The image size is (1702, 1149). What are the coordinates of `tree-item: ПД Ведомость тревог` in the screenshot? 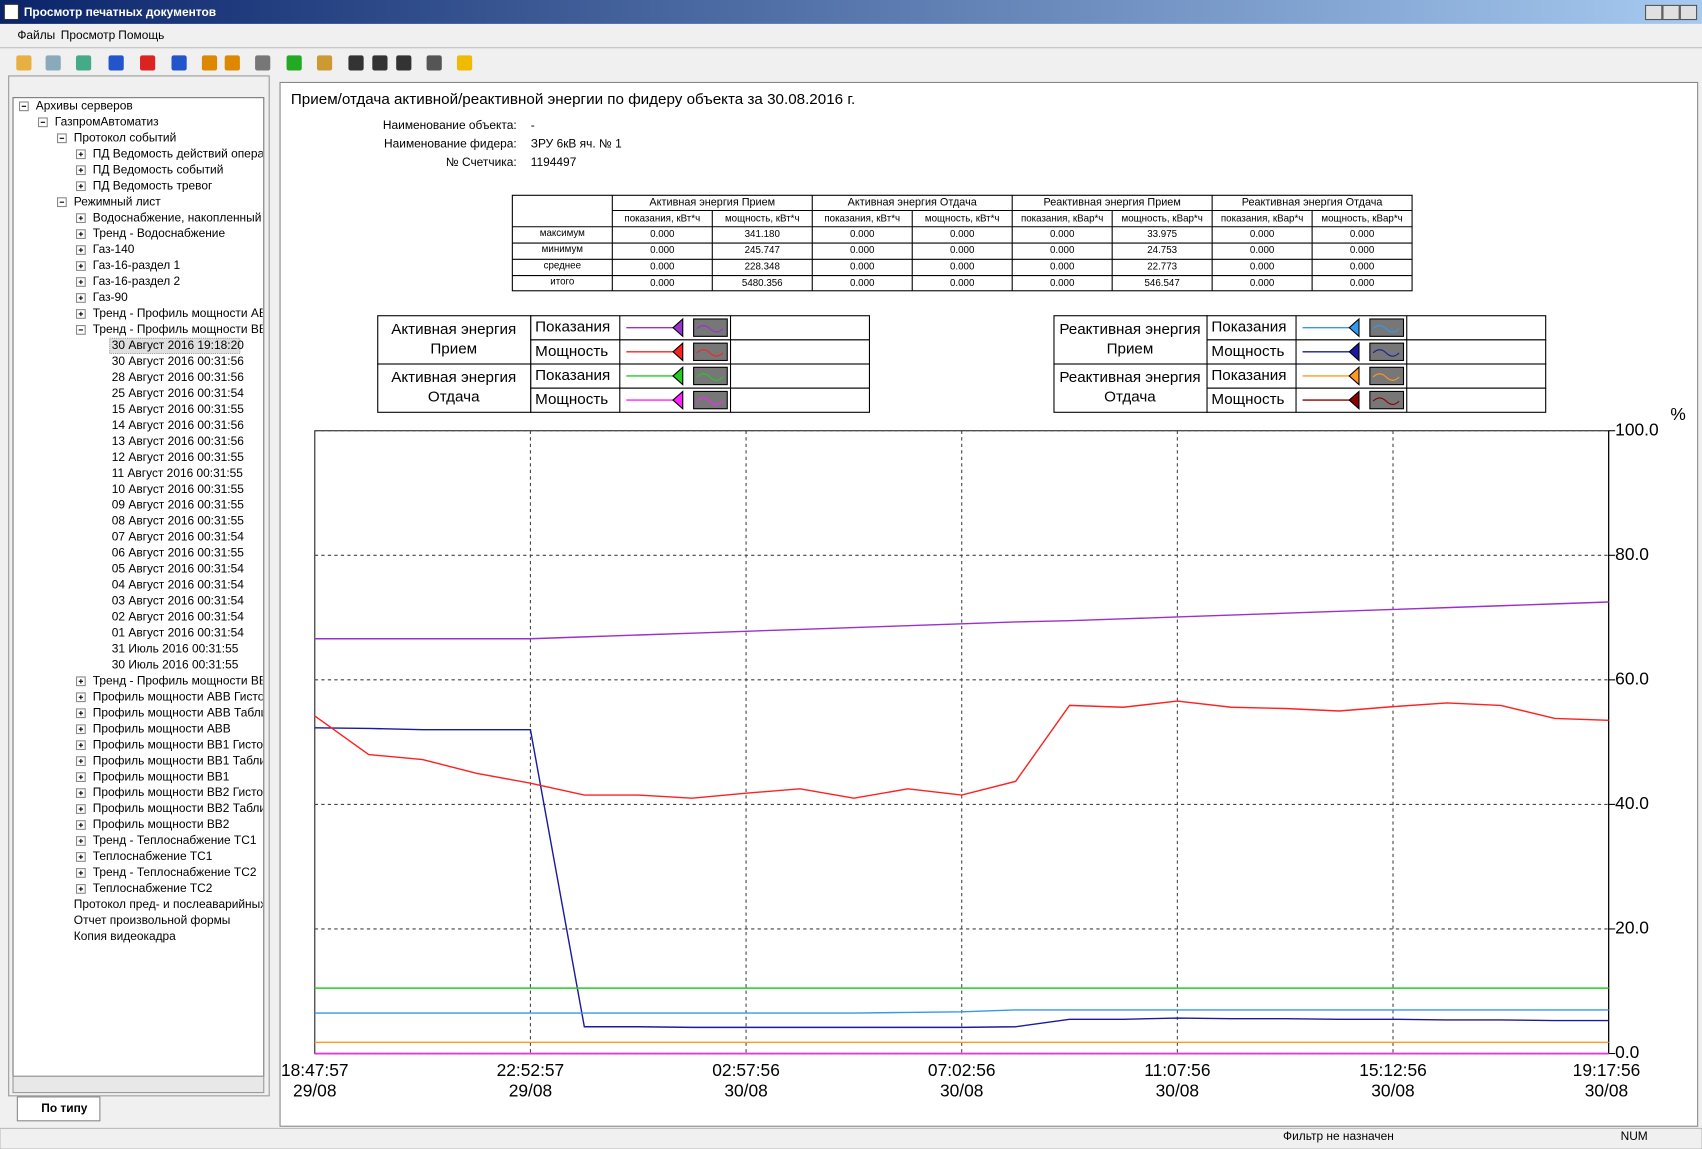 It's located at (153, 185).